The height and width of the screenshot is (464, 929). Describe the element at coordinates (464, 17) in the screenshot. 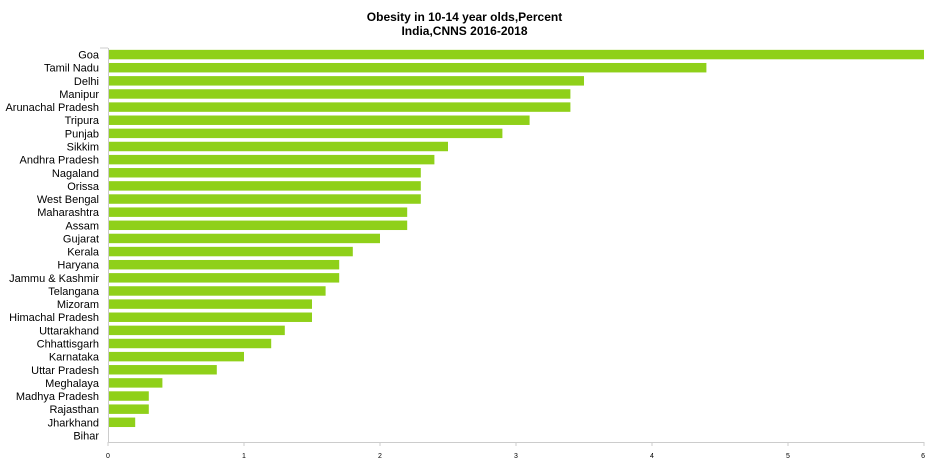

I see `chart-title-line-1: Obesity in 10-14 year olds,Percent` at that location.